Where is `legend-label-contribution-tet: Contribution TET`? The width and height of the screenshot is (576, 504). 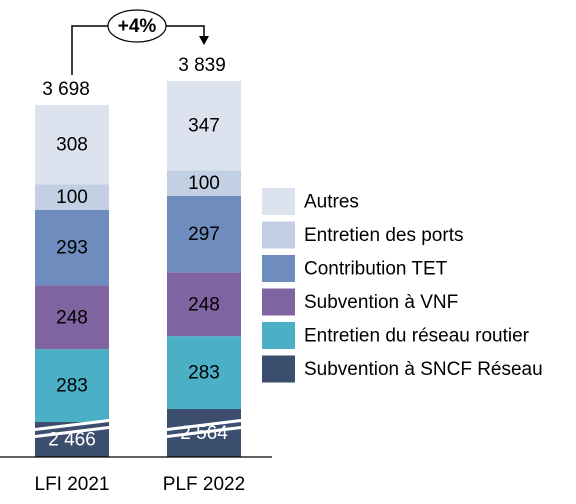 legend-label-contribution-tet: Contribution TET is located at coordinates (376, 269).